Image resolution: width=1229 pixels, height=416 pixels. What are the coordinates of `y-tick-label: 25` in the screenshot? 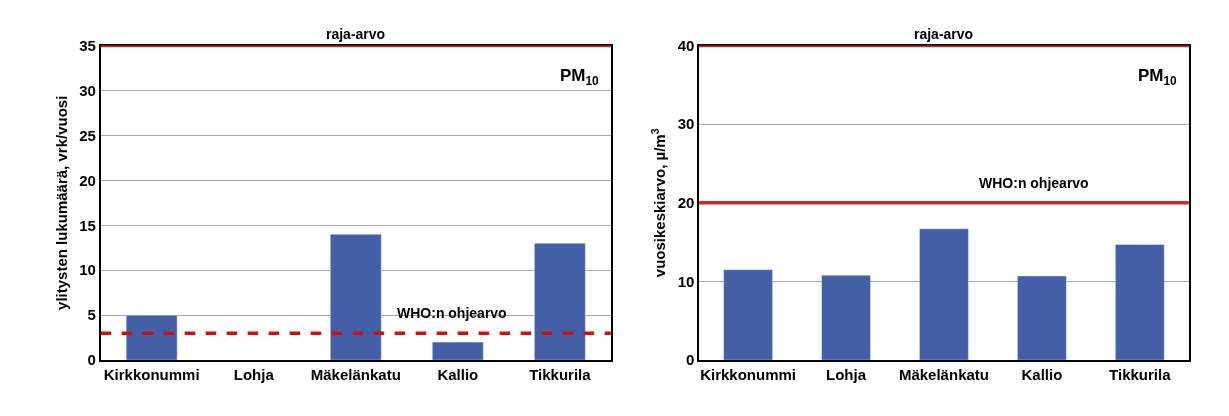 It's located at (87, 135).